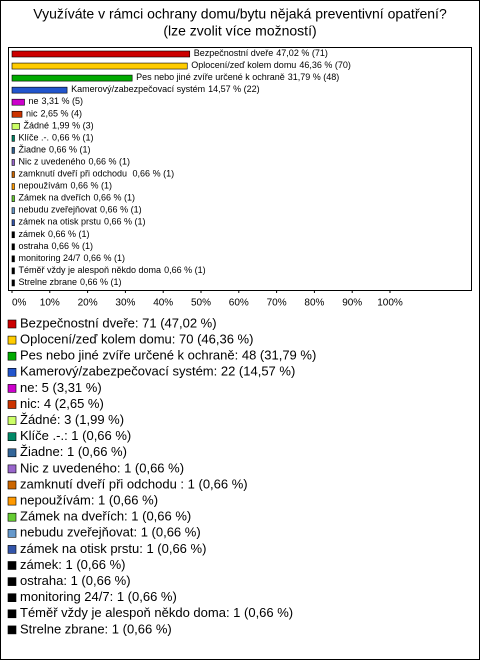 Image resolution: width=480 pixels, height=660 pixels. What do you see at coordinates (57, 210) in the screenshot?
I see `bar-category: nebudu zveřejňovat` at bounding box center [57, 210].